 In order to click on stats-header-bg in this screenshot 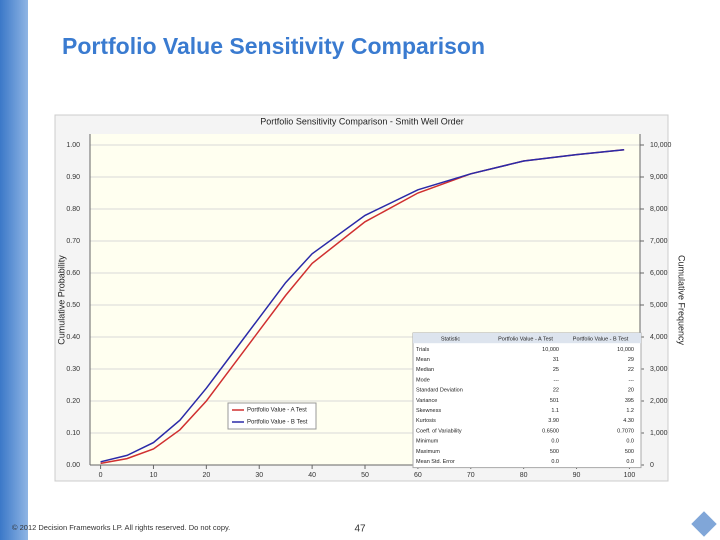, I will do `click(527, 338)`.